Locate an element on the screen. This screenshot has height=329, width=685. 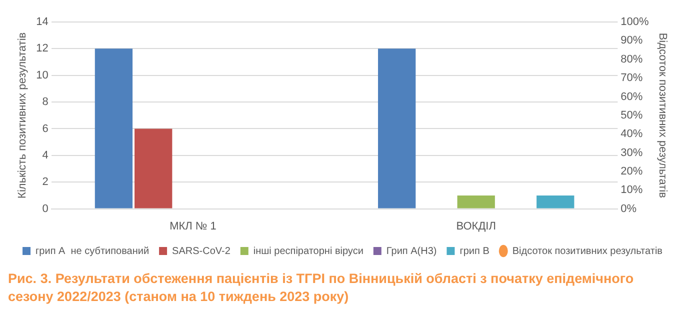
legend-label: інші респіраторні віруси is located at coordinates (308, 251).